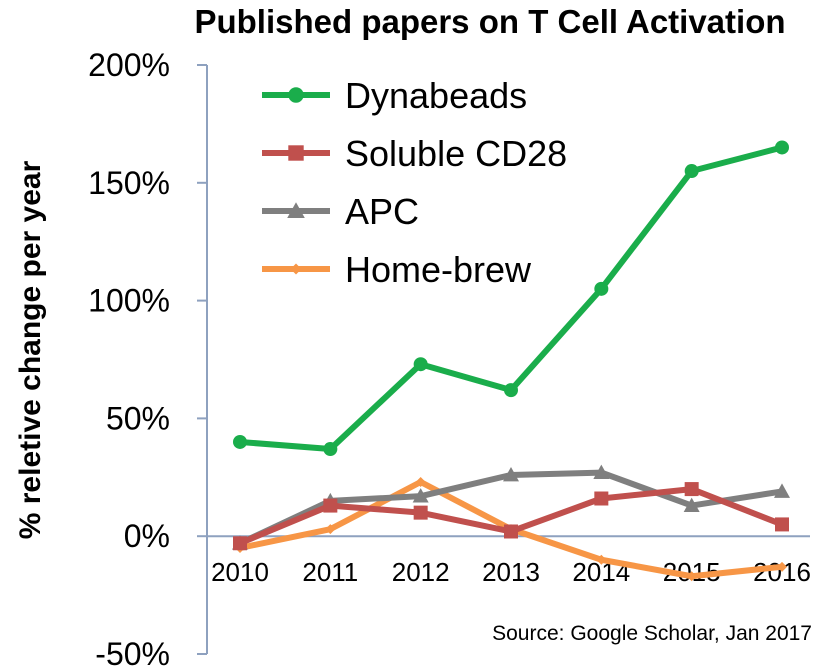 The width and height of the screenshot is (838, 669). I want to click on legend-entry: Soluble CD28, so click(414, 153).